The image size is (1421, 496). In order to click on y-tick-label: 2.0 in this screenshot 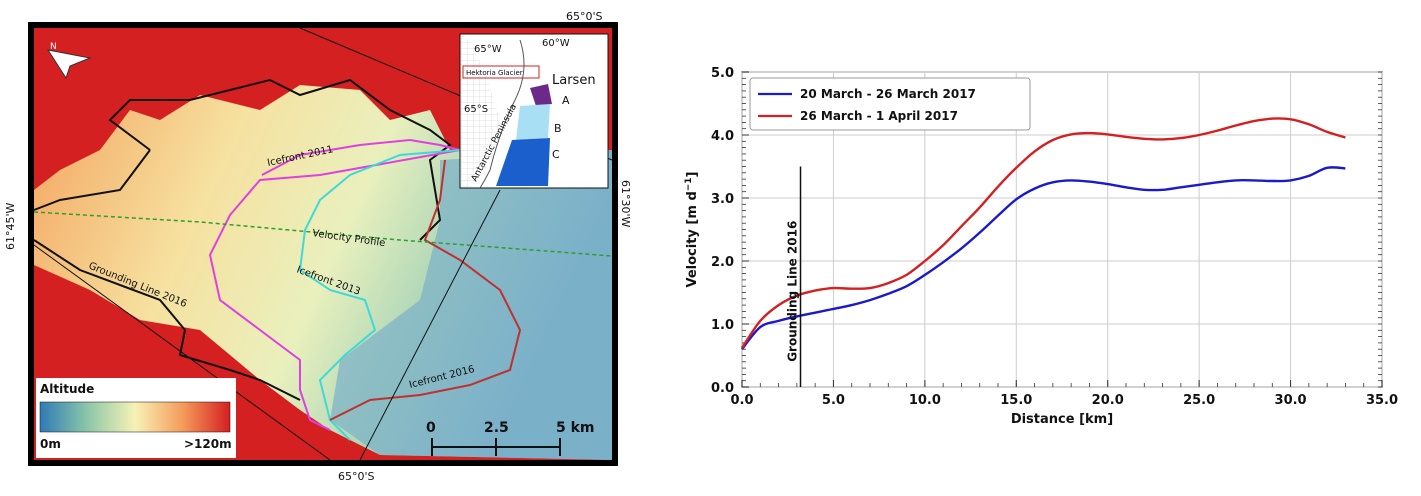, I will do `click(722, 262)`.